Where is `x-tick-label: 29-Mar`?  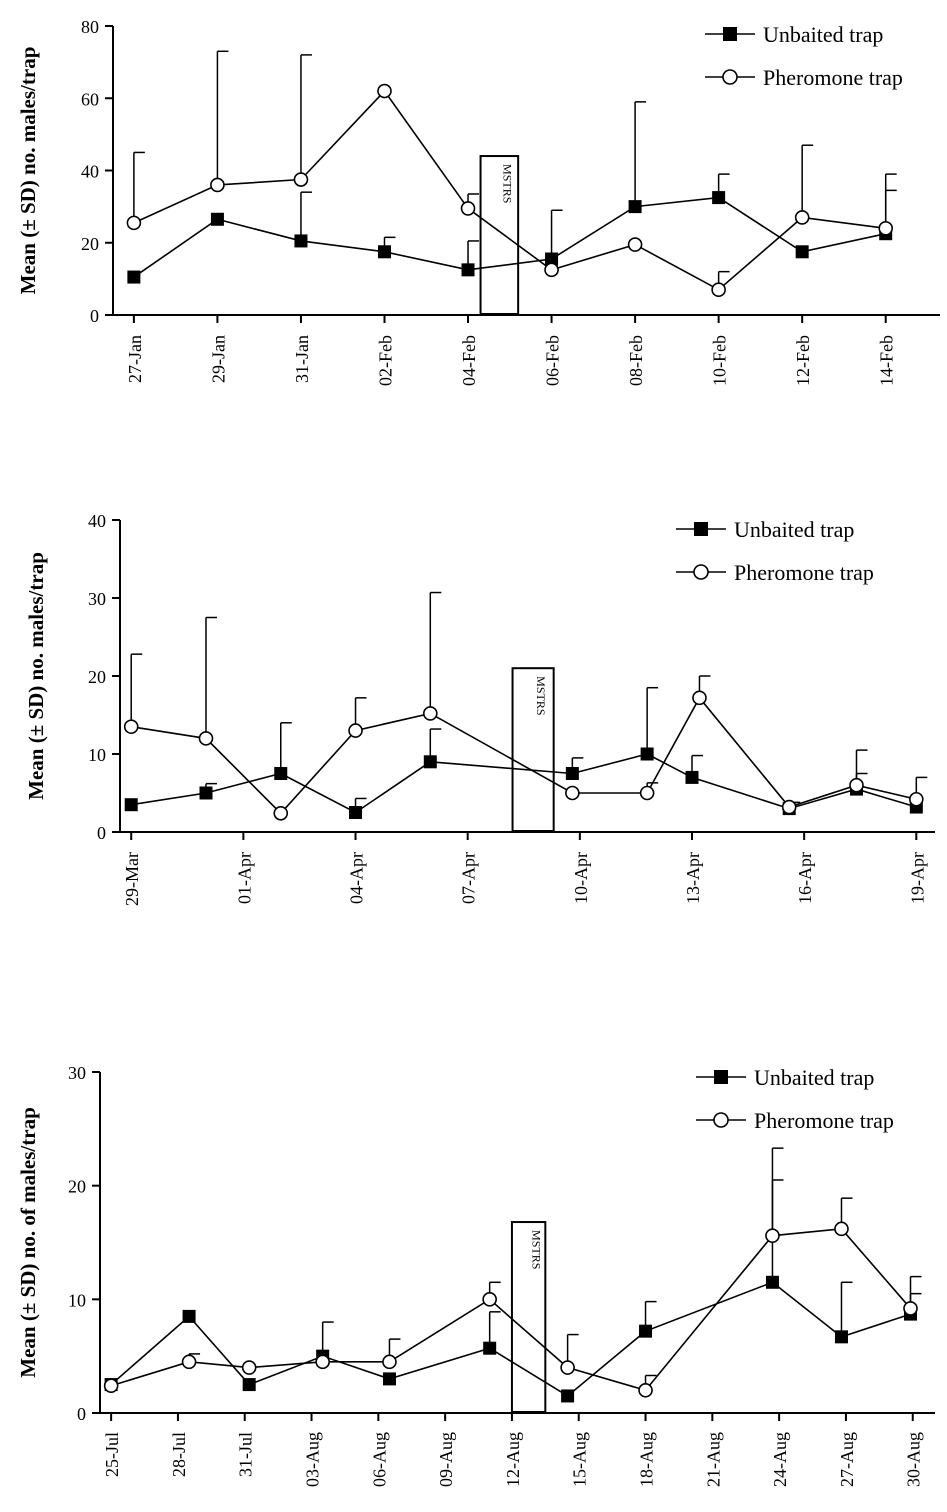
x-tick-label: 29-Mar is located at coordinates (132, 879).